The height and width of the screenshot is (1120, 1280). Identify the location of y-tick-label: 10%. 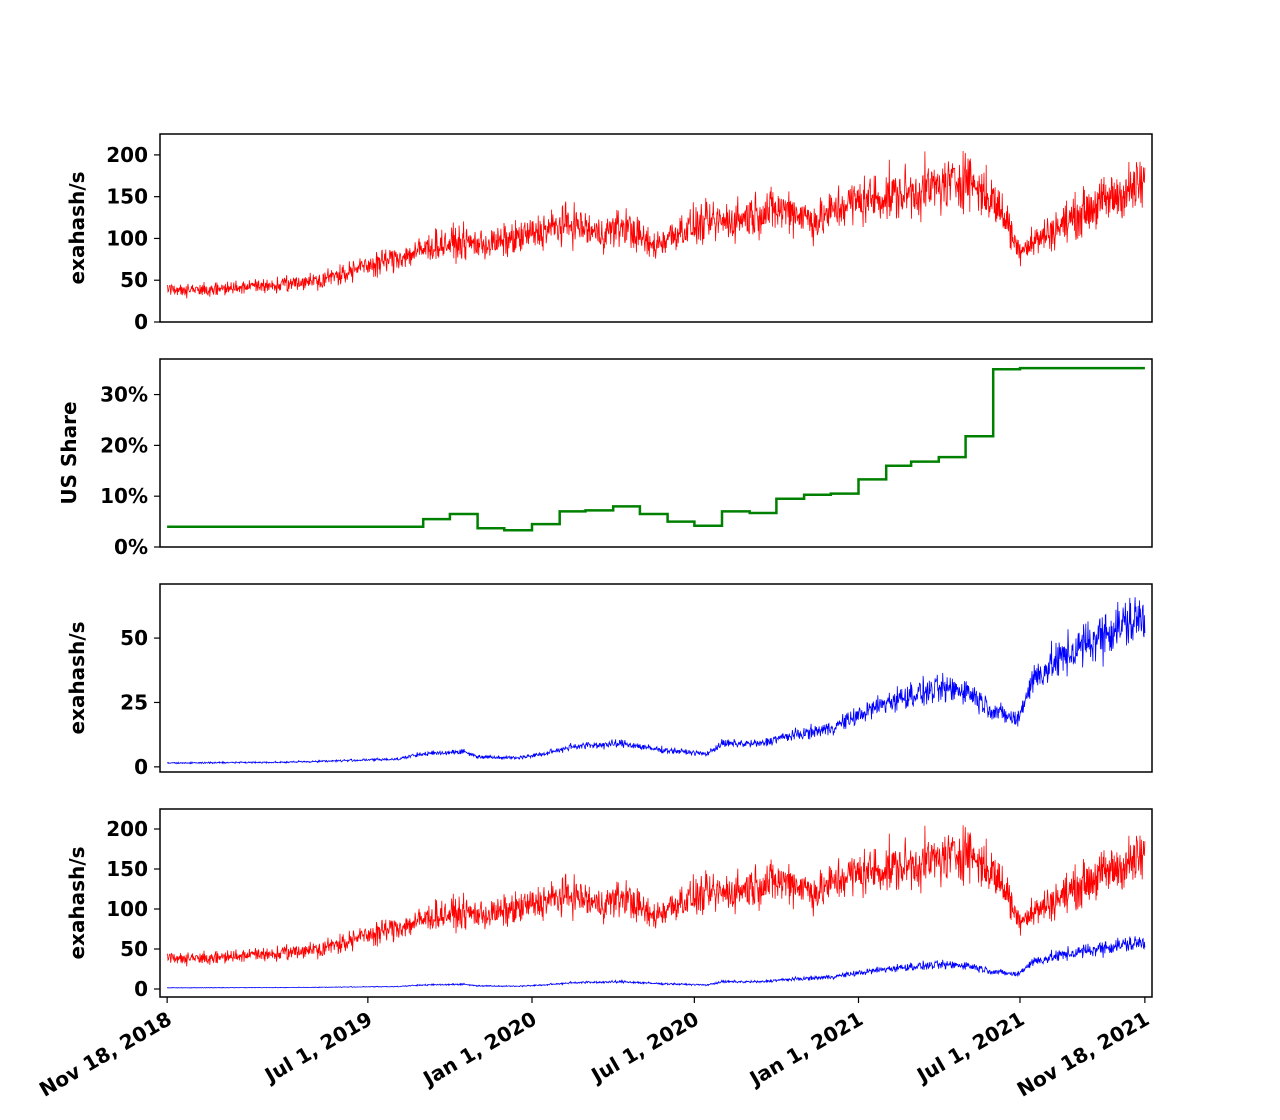
(124, 496).